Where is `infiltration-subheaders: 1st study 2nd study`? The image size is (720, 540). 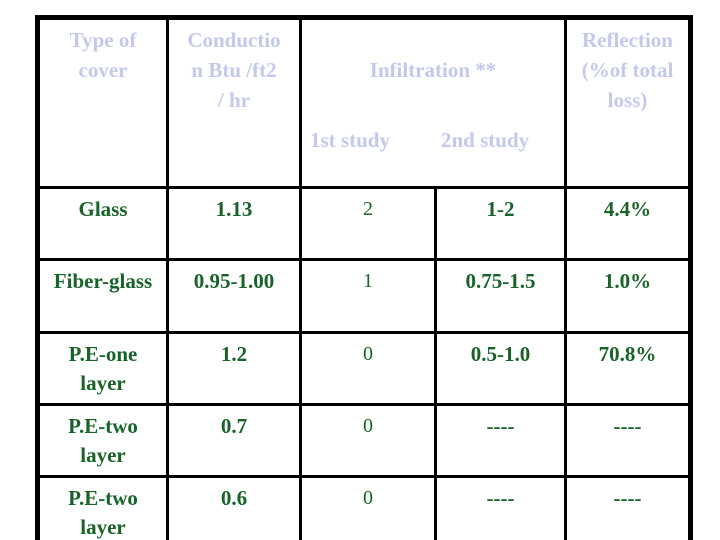
infiltration-subheaders: 1st study 2nd study is located at coordinates (433, 141).